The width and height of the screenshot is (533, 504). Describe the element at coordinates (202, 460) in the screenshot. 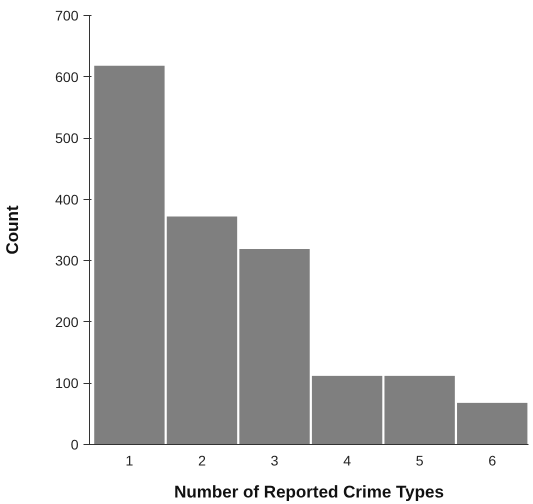

I see `x-tick-label: 2` at that location.